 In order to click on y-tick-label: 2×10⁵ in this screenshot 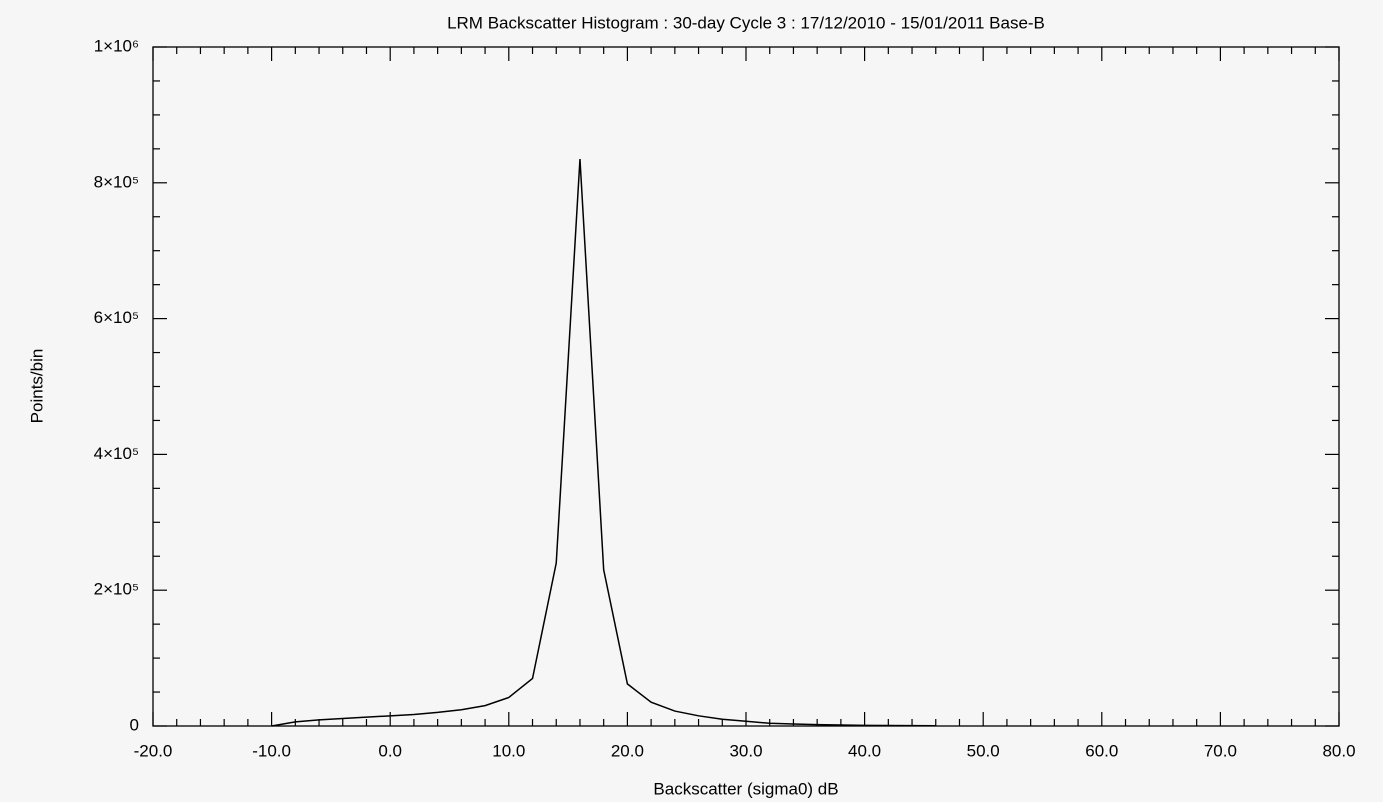, I will do `click(116, 589)`.